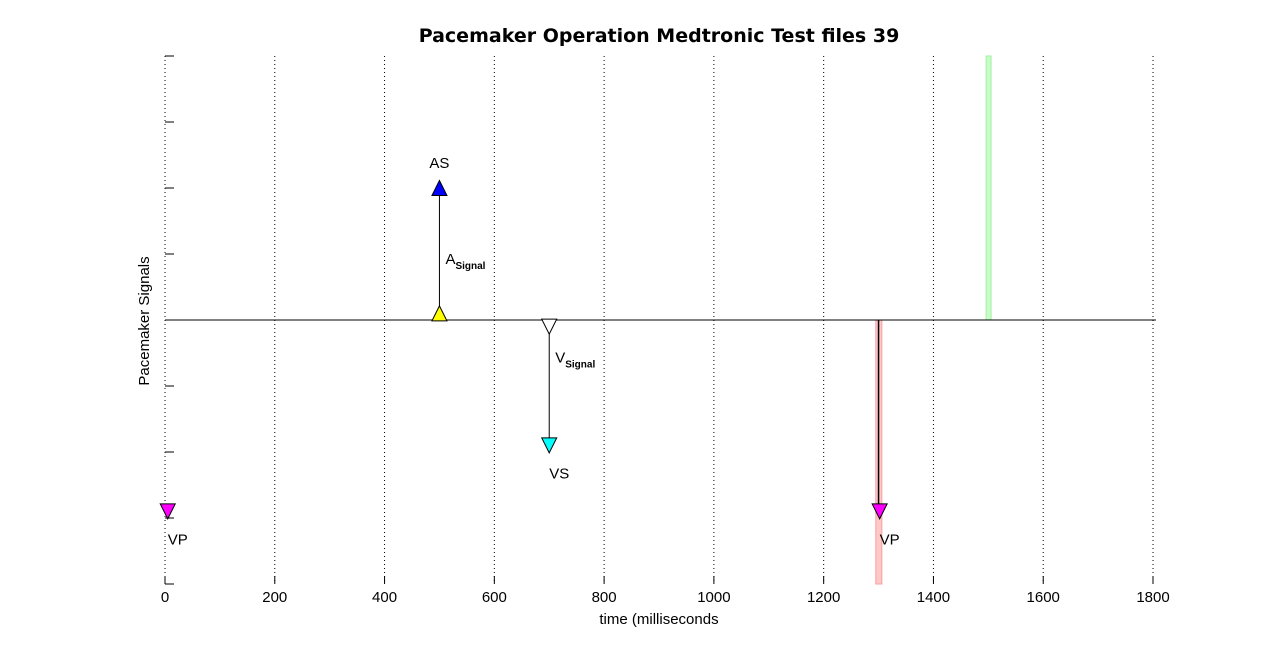  What do you see at coordinates (384, 597) in the screenshot?
I see `x-tick-label-400: 400` at bounding box center [384, 597].